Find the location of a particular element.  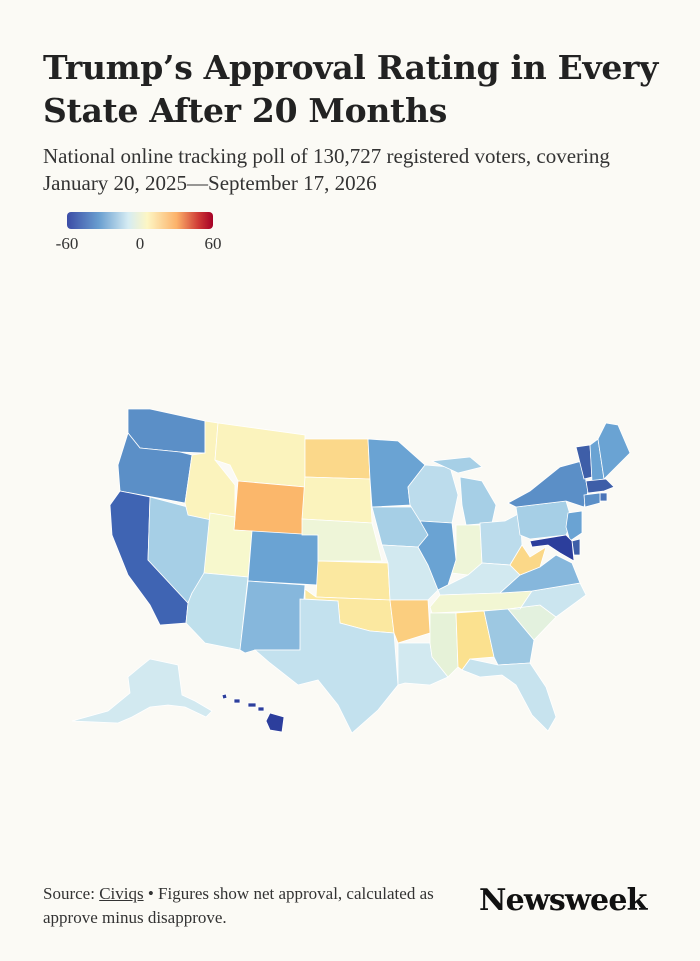

legend-tick-max: 60 is located at coordinates (213, 243).